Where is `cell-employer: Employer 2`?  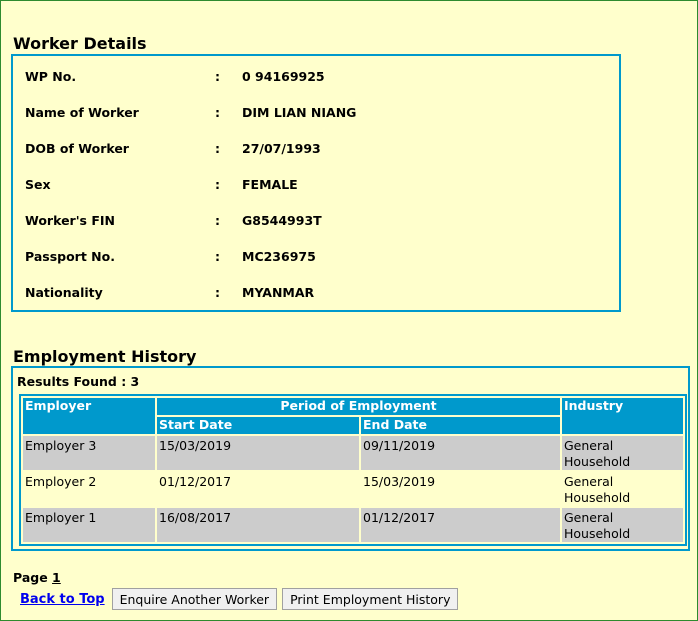 cell-employer: Employer 2 is located at coordinates (61, 481).